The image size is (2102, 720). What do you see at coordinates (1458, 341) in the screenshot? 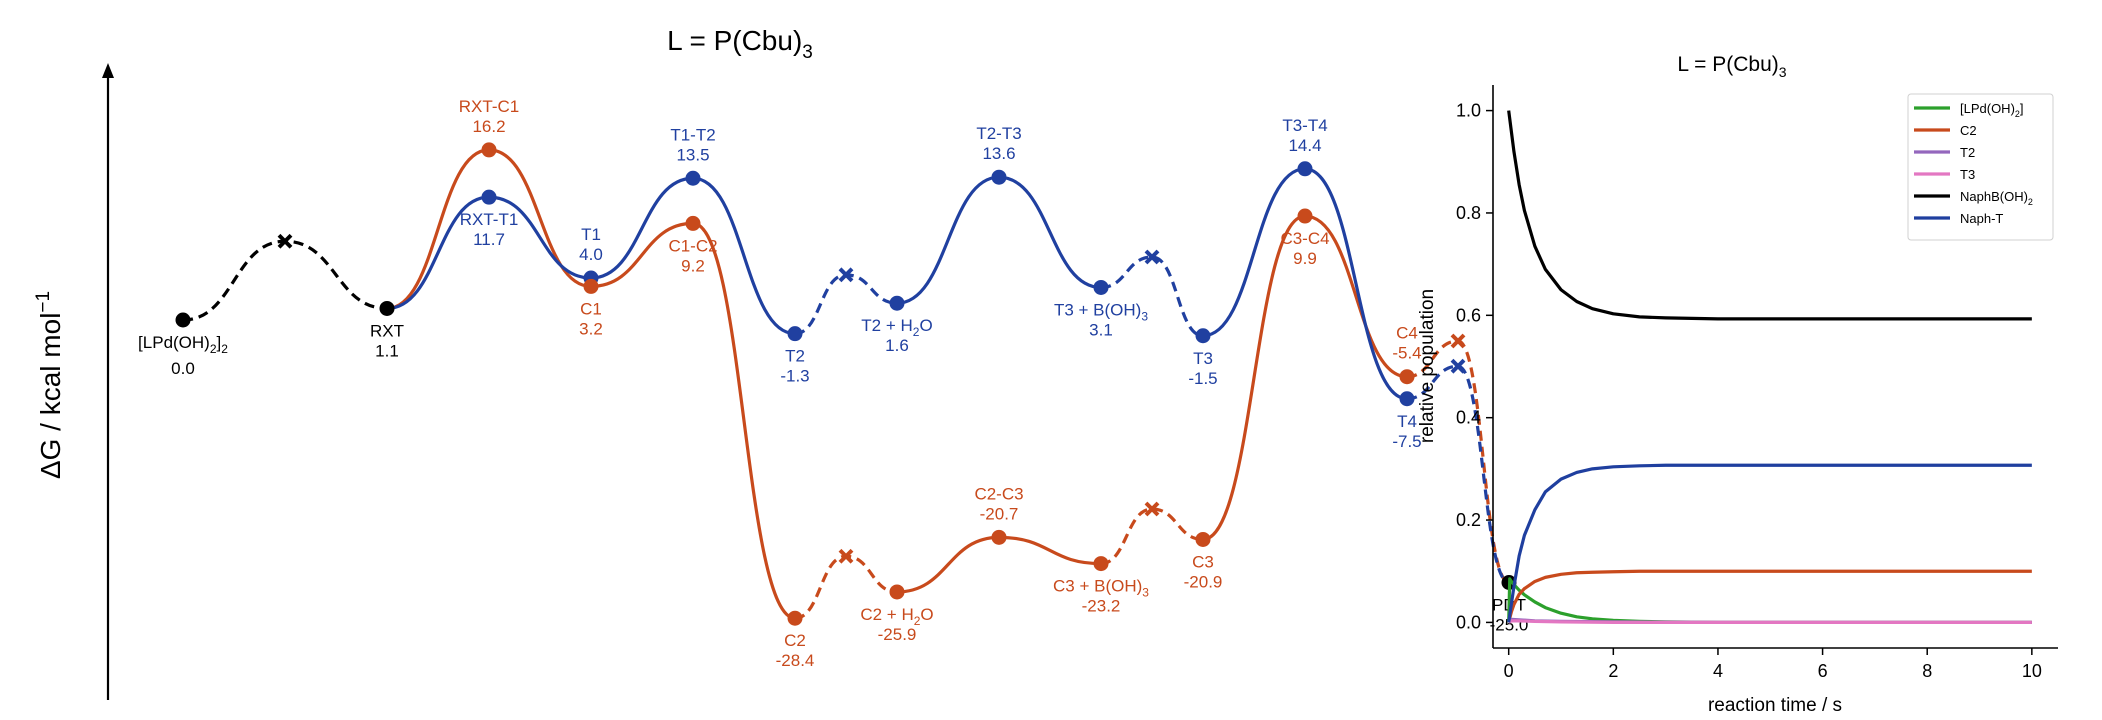
I see `energy-point-c4-mid` at bounding box center [1458, 341].